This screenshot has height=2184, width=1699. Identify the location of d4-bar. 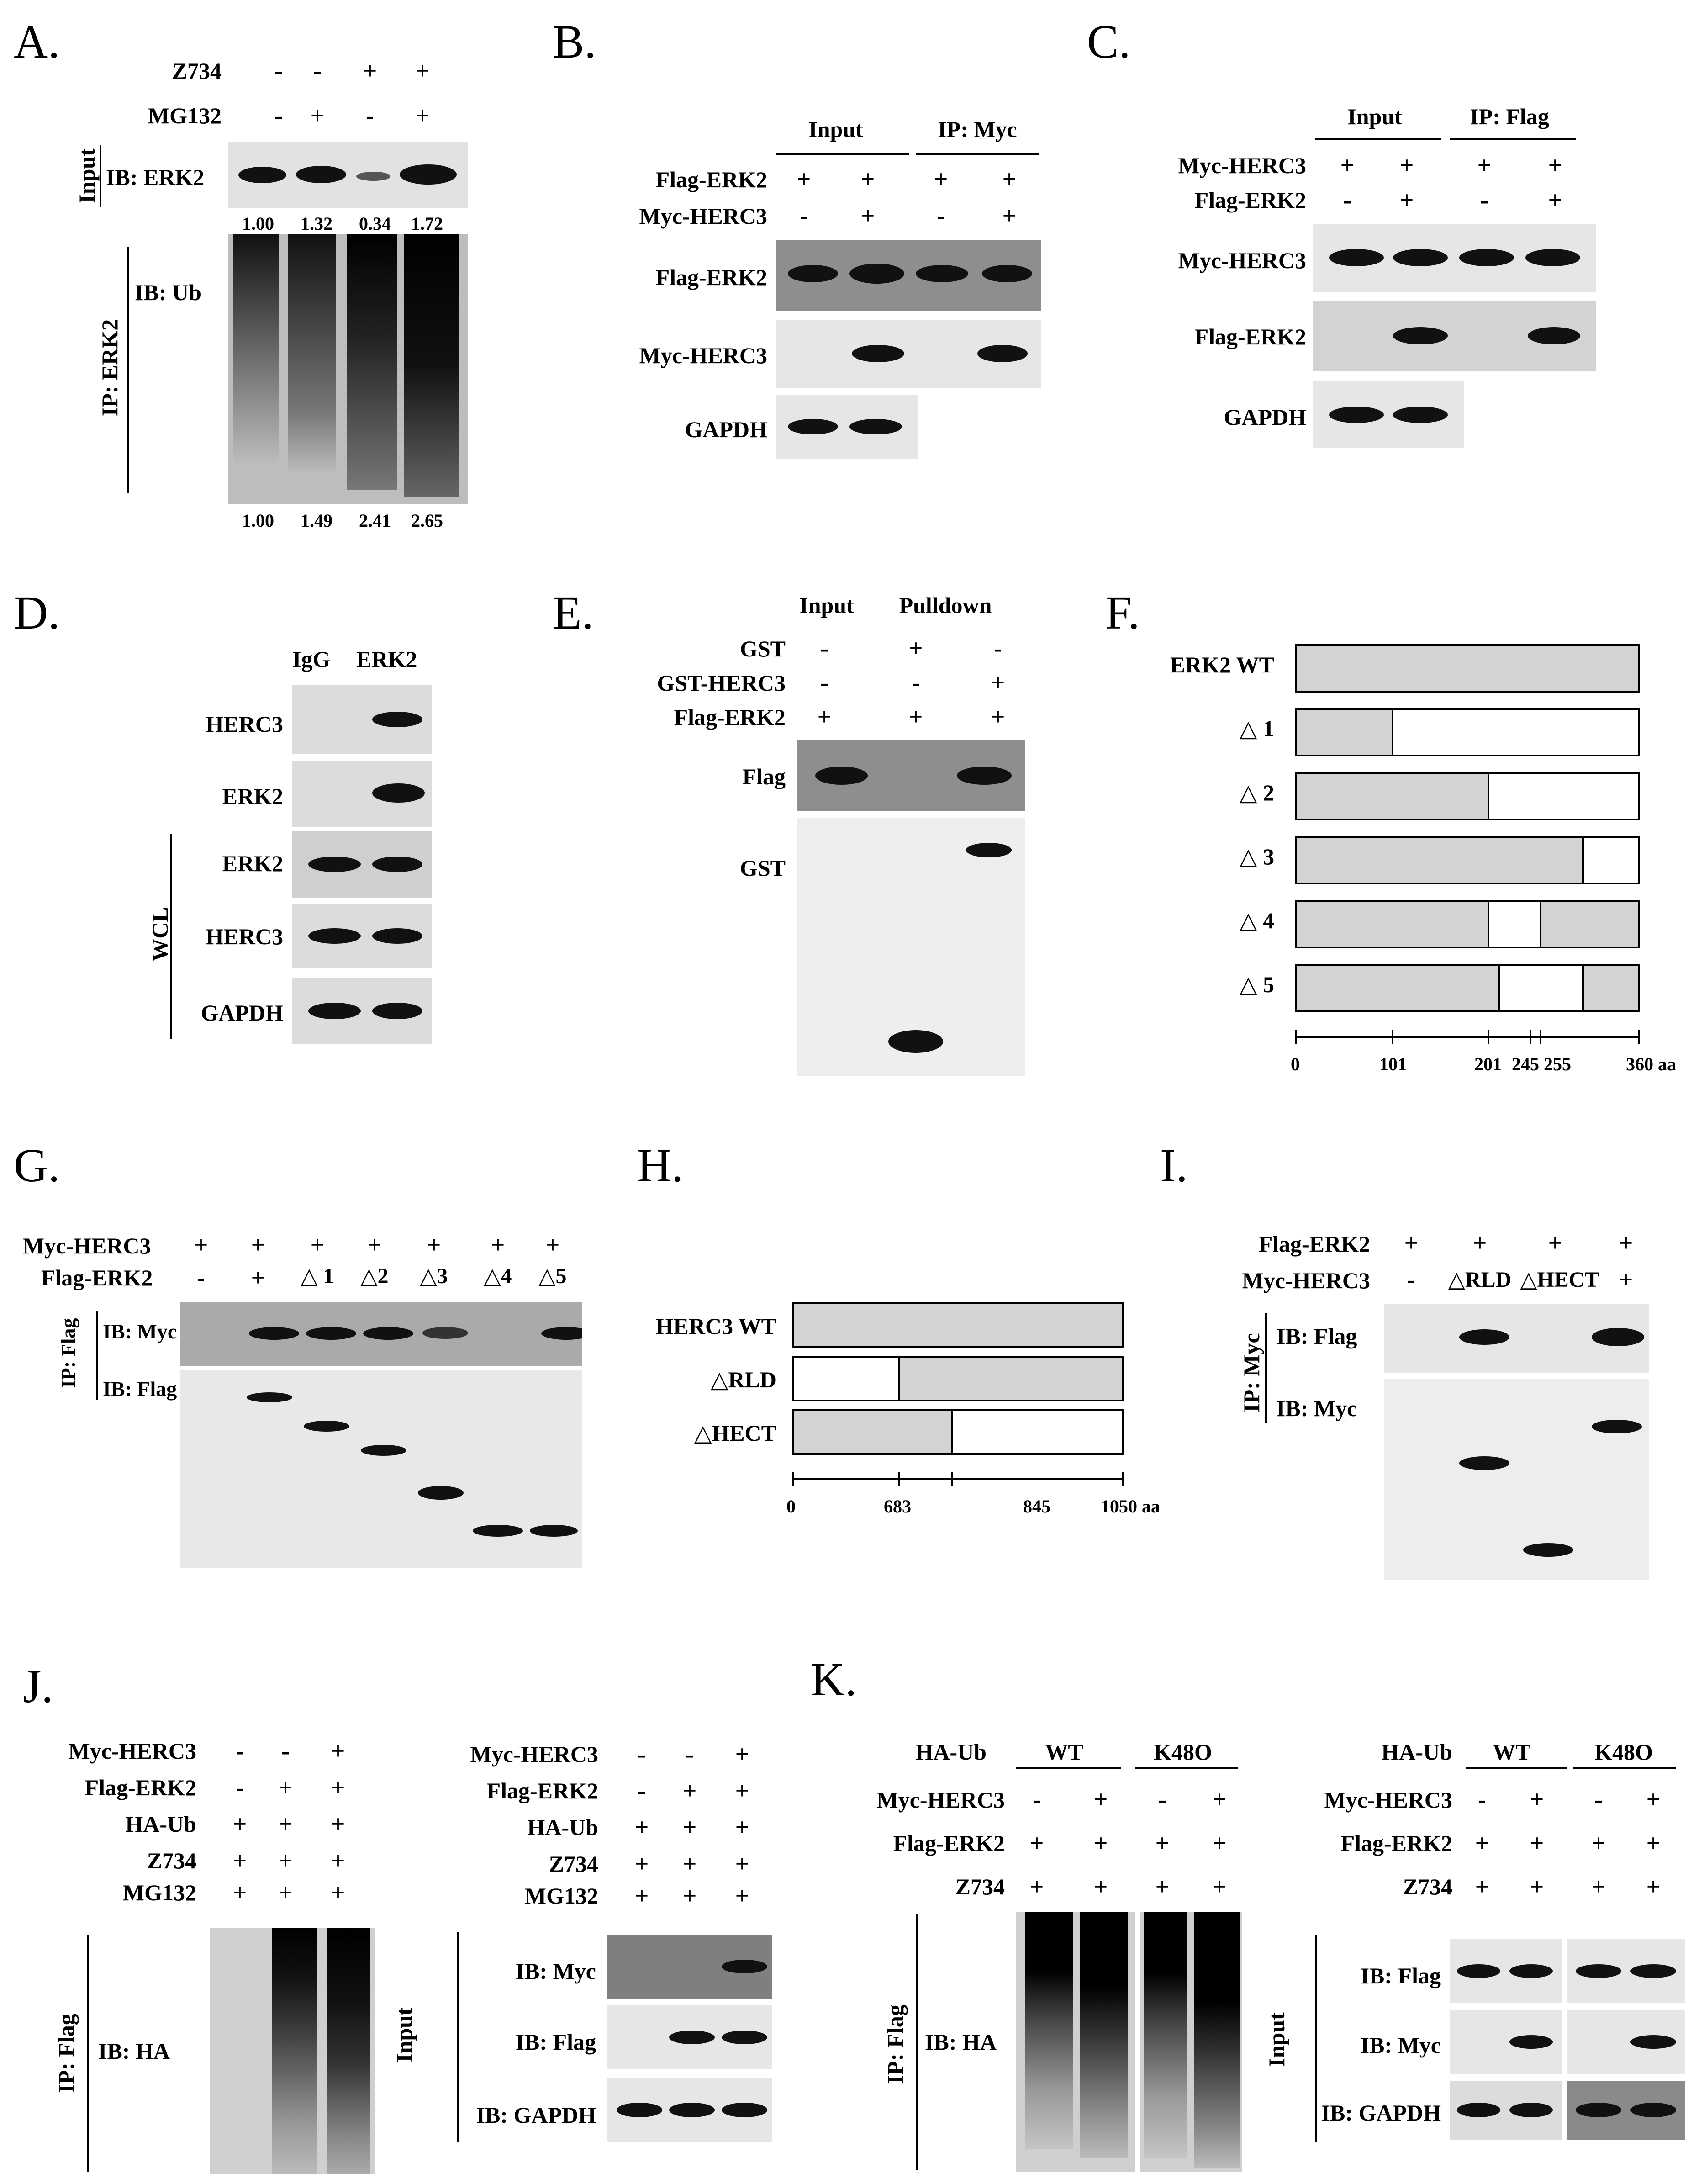
(1392, 924).